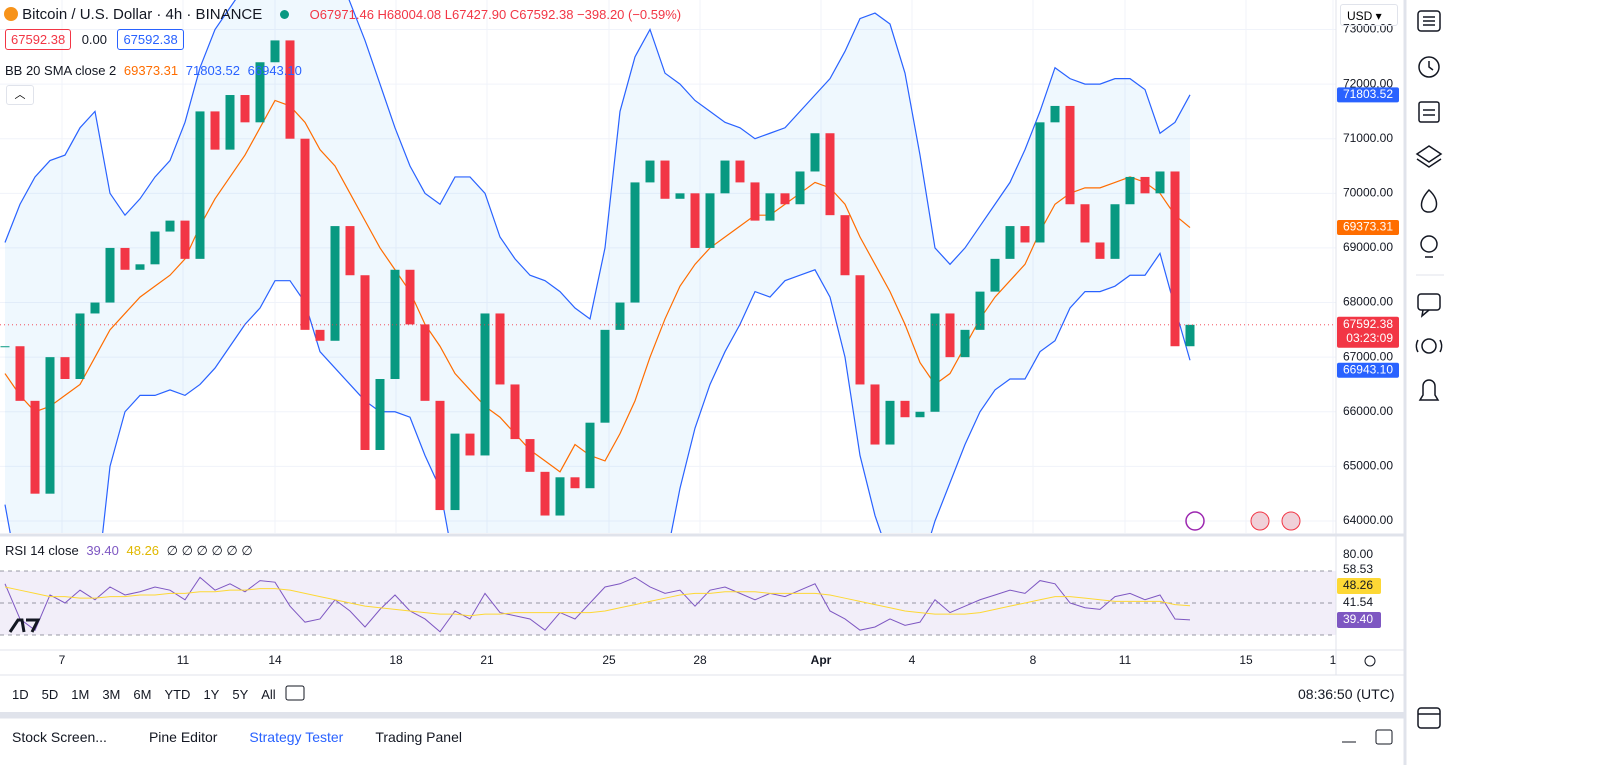  What do you see at coordinates (1368, 83) in the screenshot?
I see `y-tick-label: 72000.00` at bounding box center [1368, 83].